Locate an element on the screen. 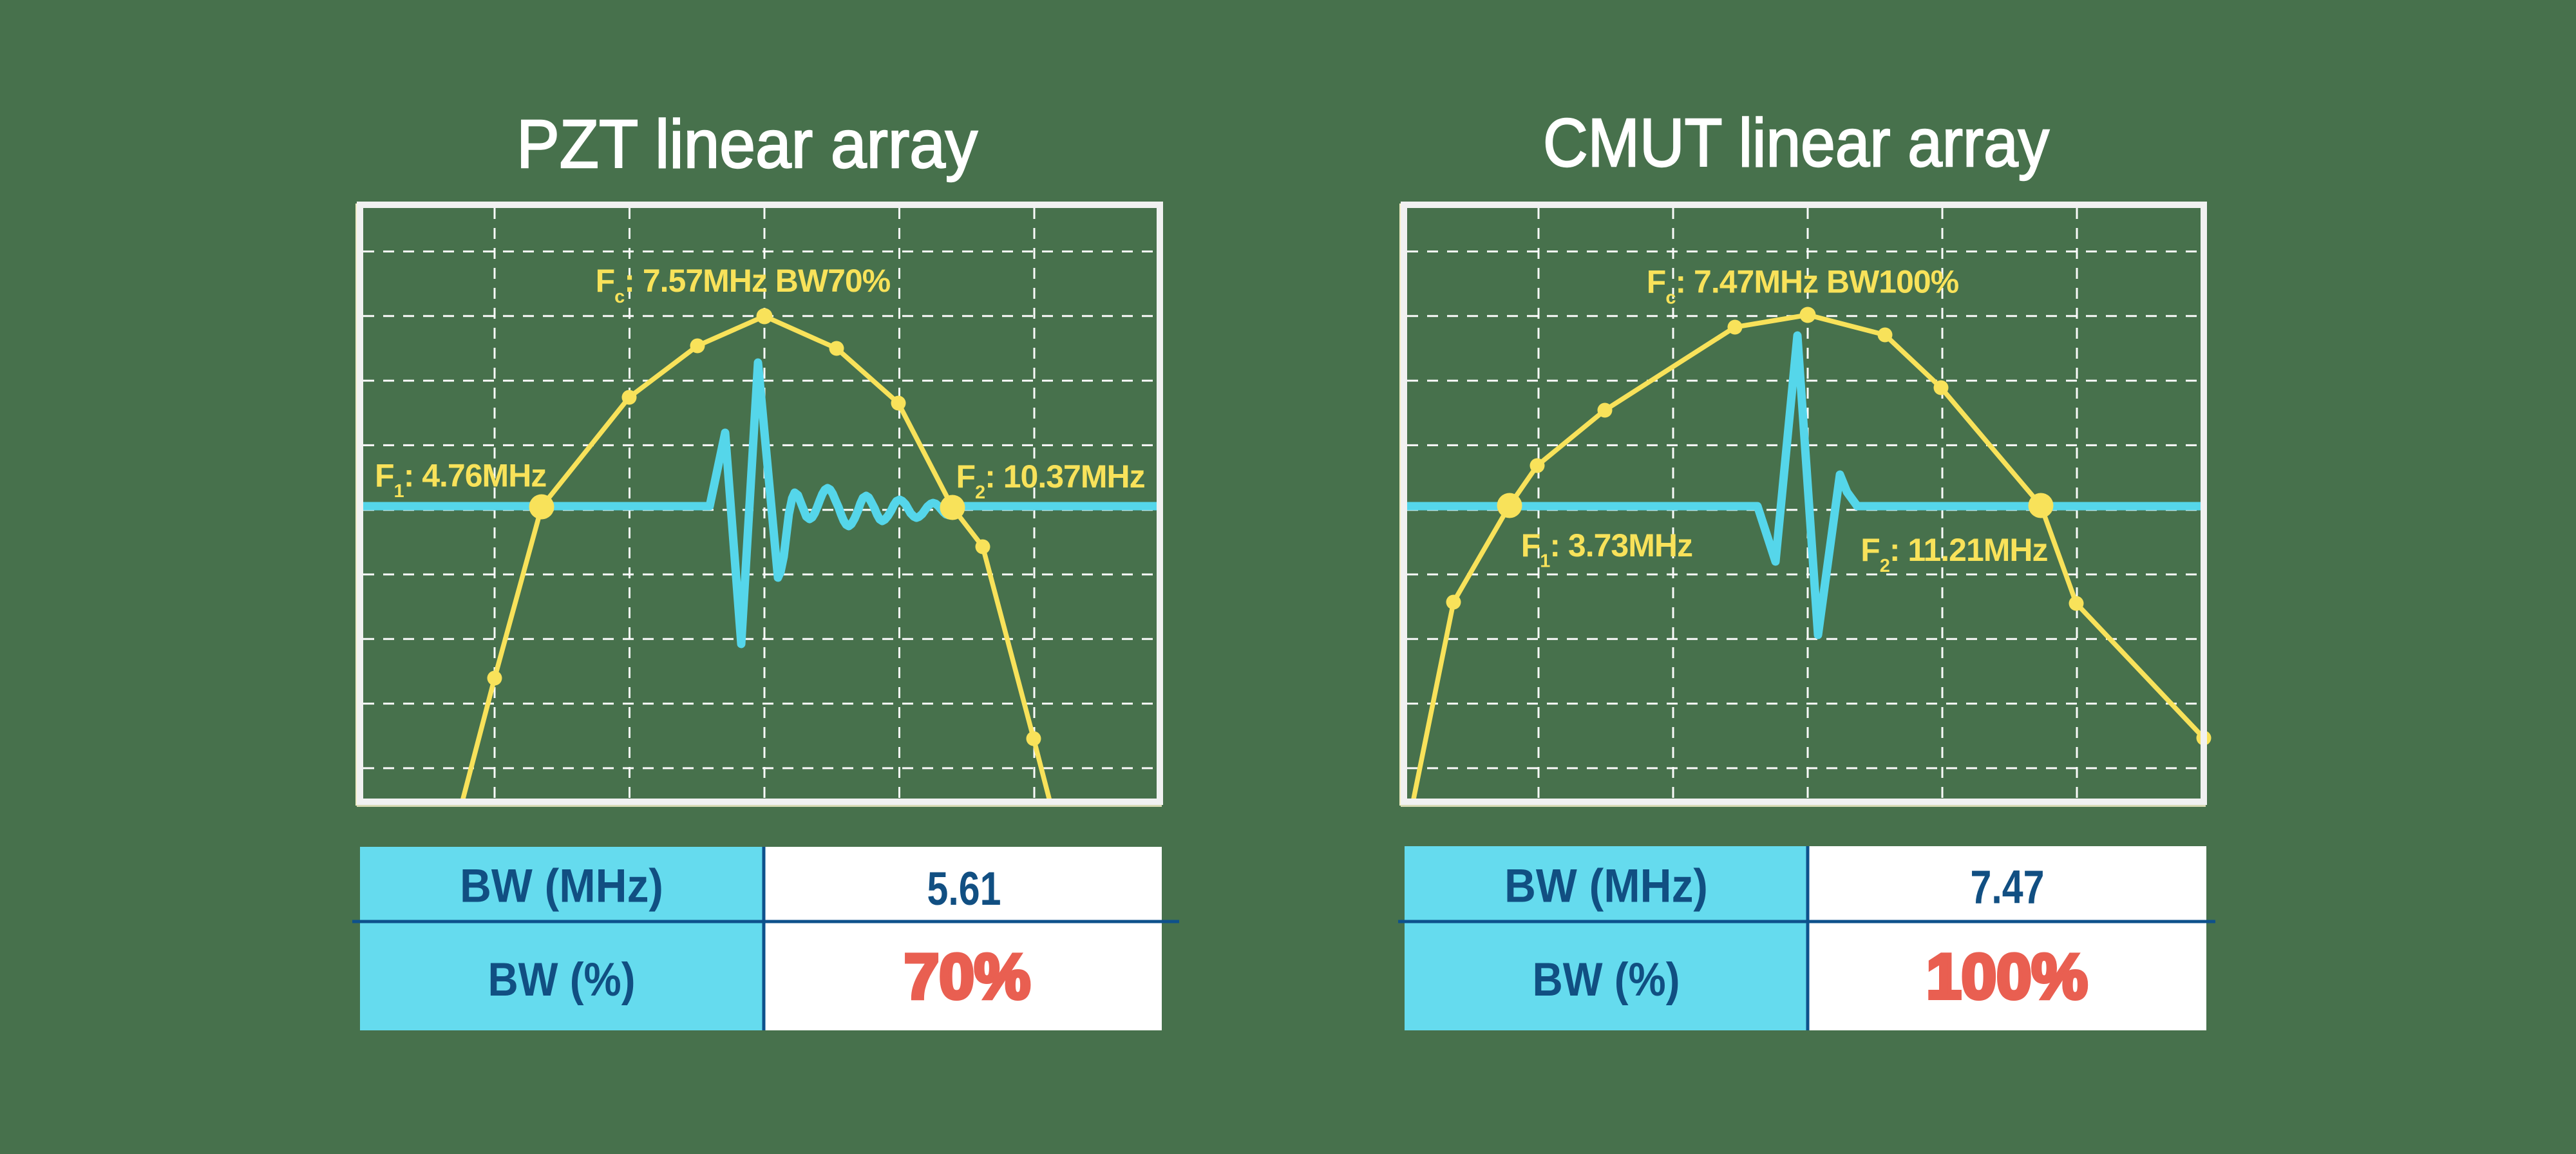  svg-text: F2: 11.21MHz is located at coordinates (1954, 554).